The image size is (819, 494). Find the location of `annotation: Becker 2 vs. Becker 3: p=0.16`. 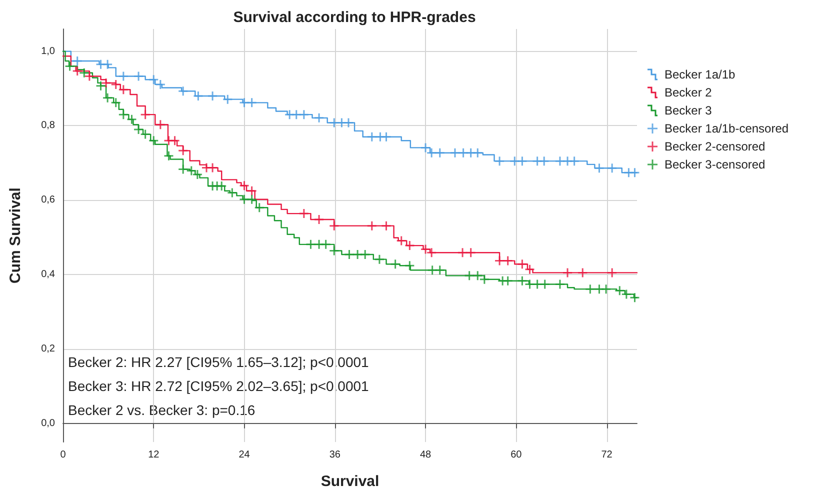

annotation: Becker 2 vs. Becker 3: p=0.16 is located at coordinates (162, 410).